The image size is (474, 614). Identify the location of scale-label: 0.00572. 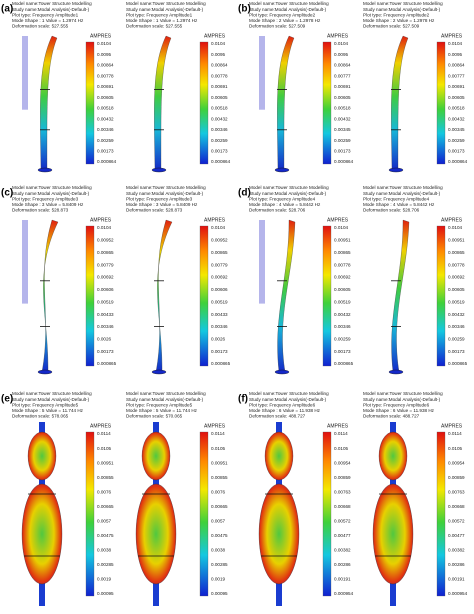
(456, 520).